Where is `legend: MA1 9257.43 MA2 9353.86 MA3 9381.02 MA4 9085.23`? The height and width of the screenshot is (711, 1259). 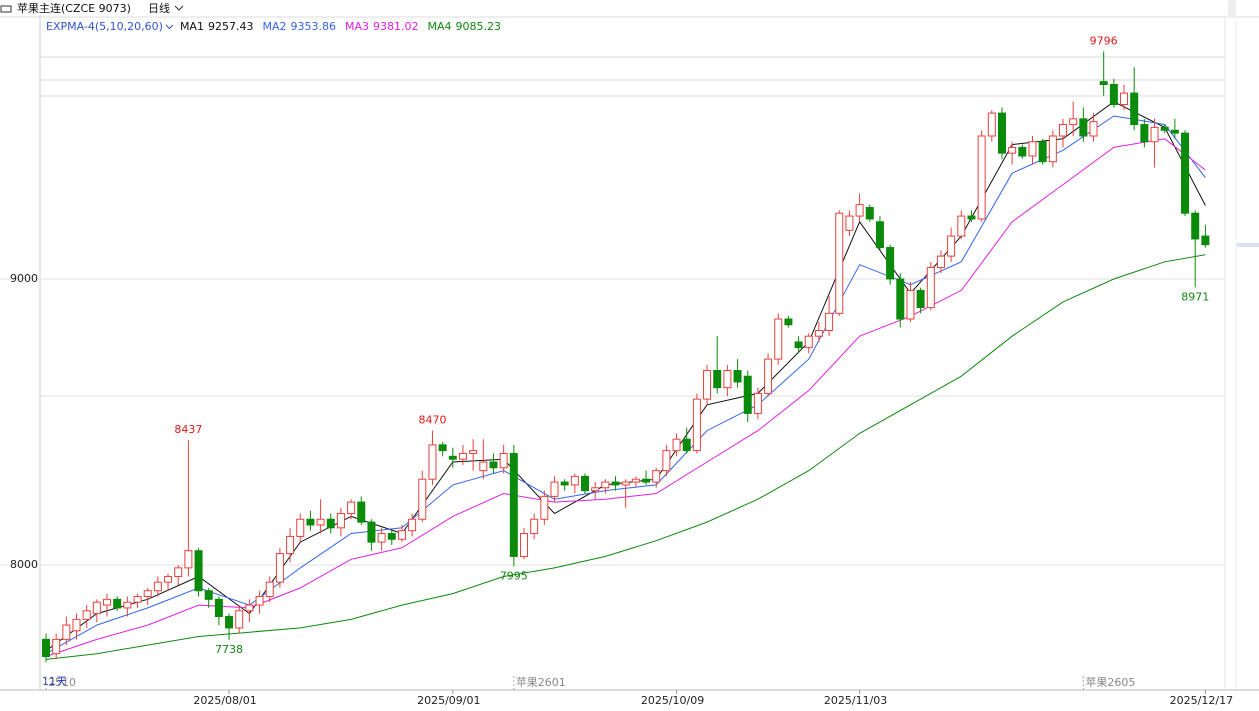 legend: MA1 9257.43 MA2 9353.86 MA3 9381.02 MA4 9085.23 is located at coordinates (333, 26).